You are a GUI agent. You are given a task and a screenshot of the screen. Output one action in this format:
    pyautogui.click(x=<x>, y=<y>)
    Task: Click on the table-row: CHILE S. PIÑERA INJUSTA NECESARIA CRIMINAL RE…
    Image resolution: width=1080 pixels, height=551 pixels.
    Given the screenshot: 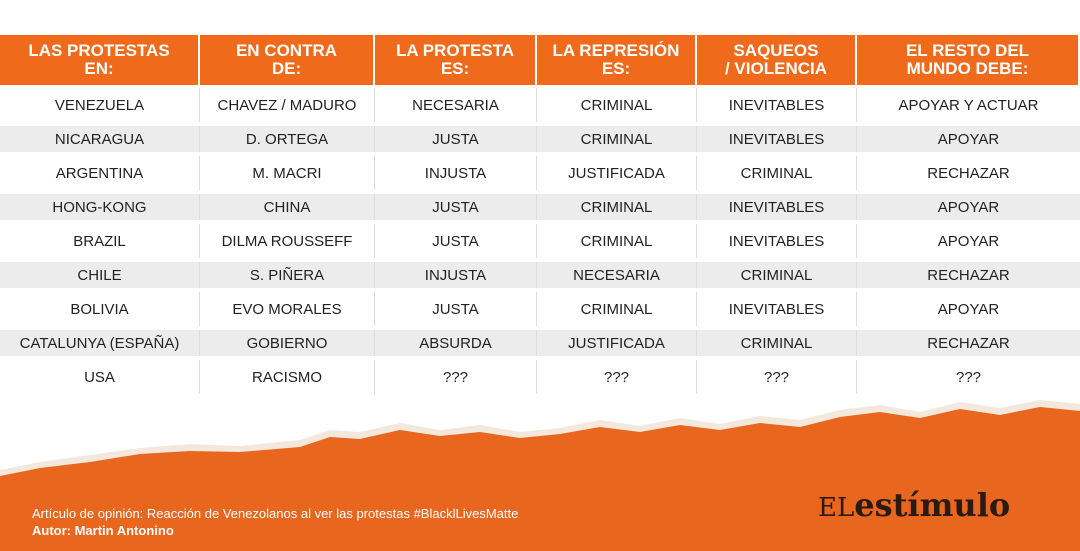 What is the action you would take?
    pyautogui.click(x=540, y=275)
    